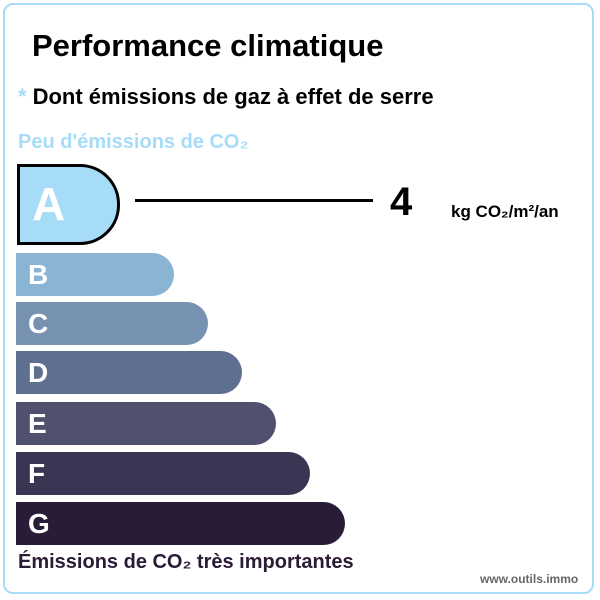  I want to click on emission-value: 4, so click(401, 202).